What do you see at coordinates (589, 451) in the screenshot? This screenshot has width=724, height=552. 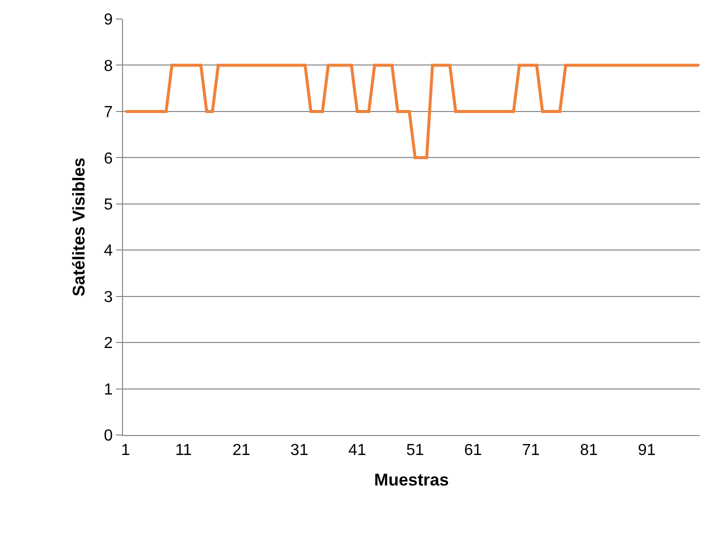 I see `x-tick-label: 81` at bounding box center [589, 451].